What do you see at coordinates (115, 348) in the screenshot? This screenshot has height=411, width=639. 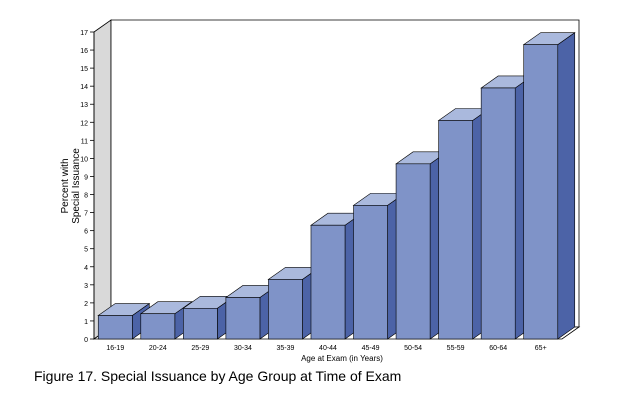 I see `x-tick-label: 16-19` at bounding box center [115, 348].